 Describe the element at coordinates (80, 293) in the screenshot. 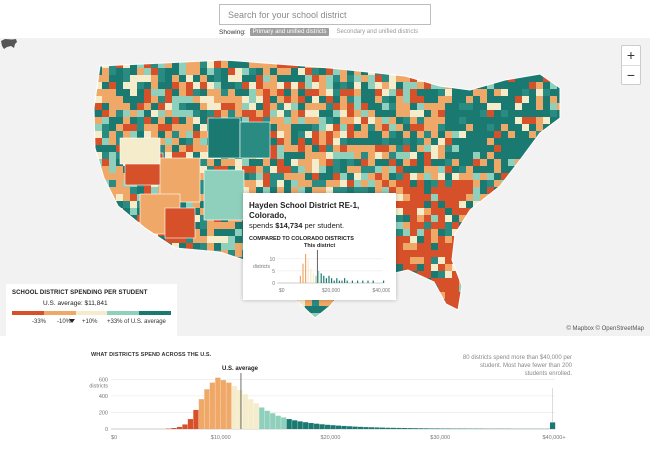

I see `legend-title: SCHOOL DISTRICT SPENDING PER STUDENT` at that location.